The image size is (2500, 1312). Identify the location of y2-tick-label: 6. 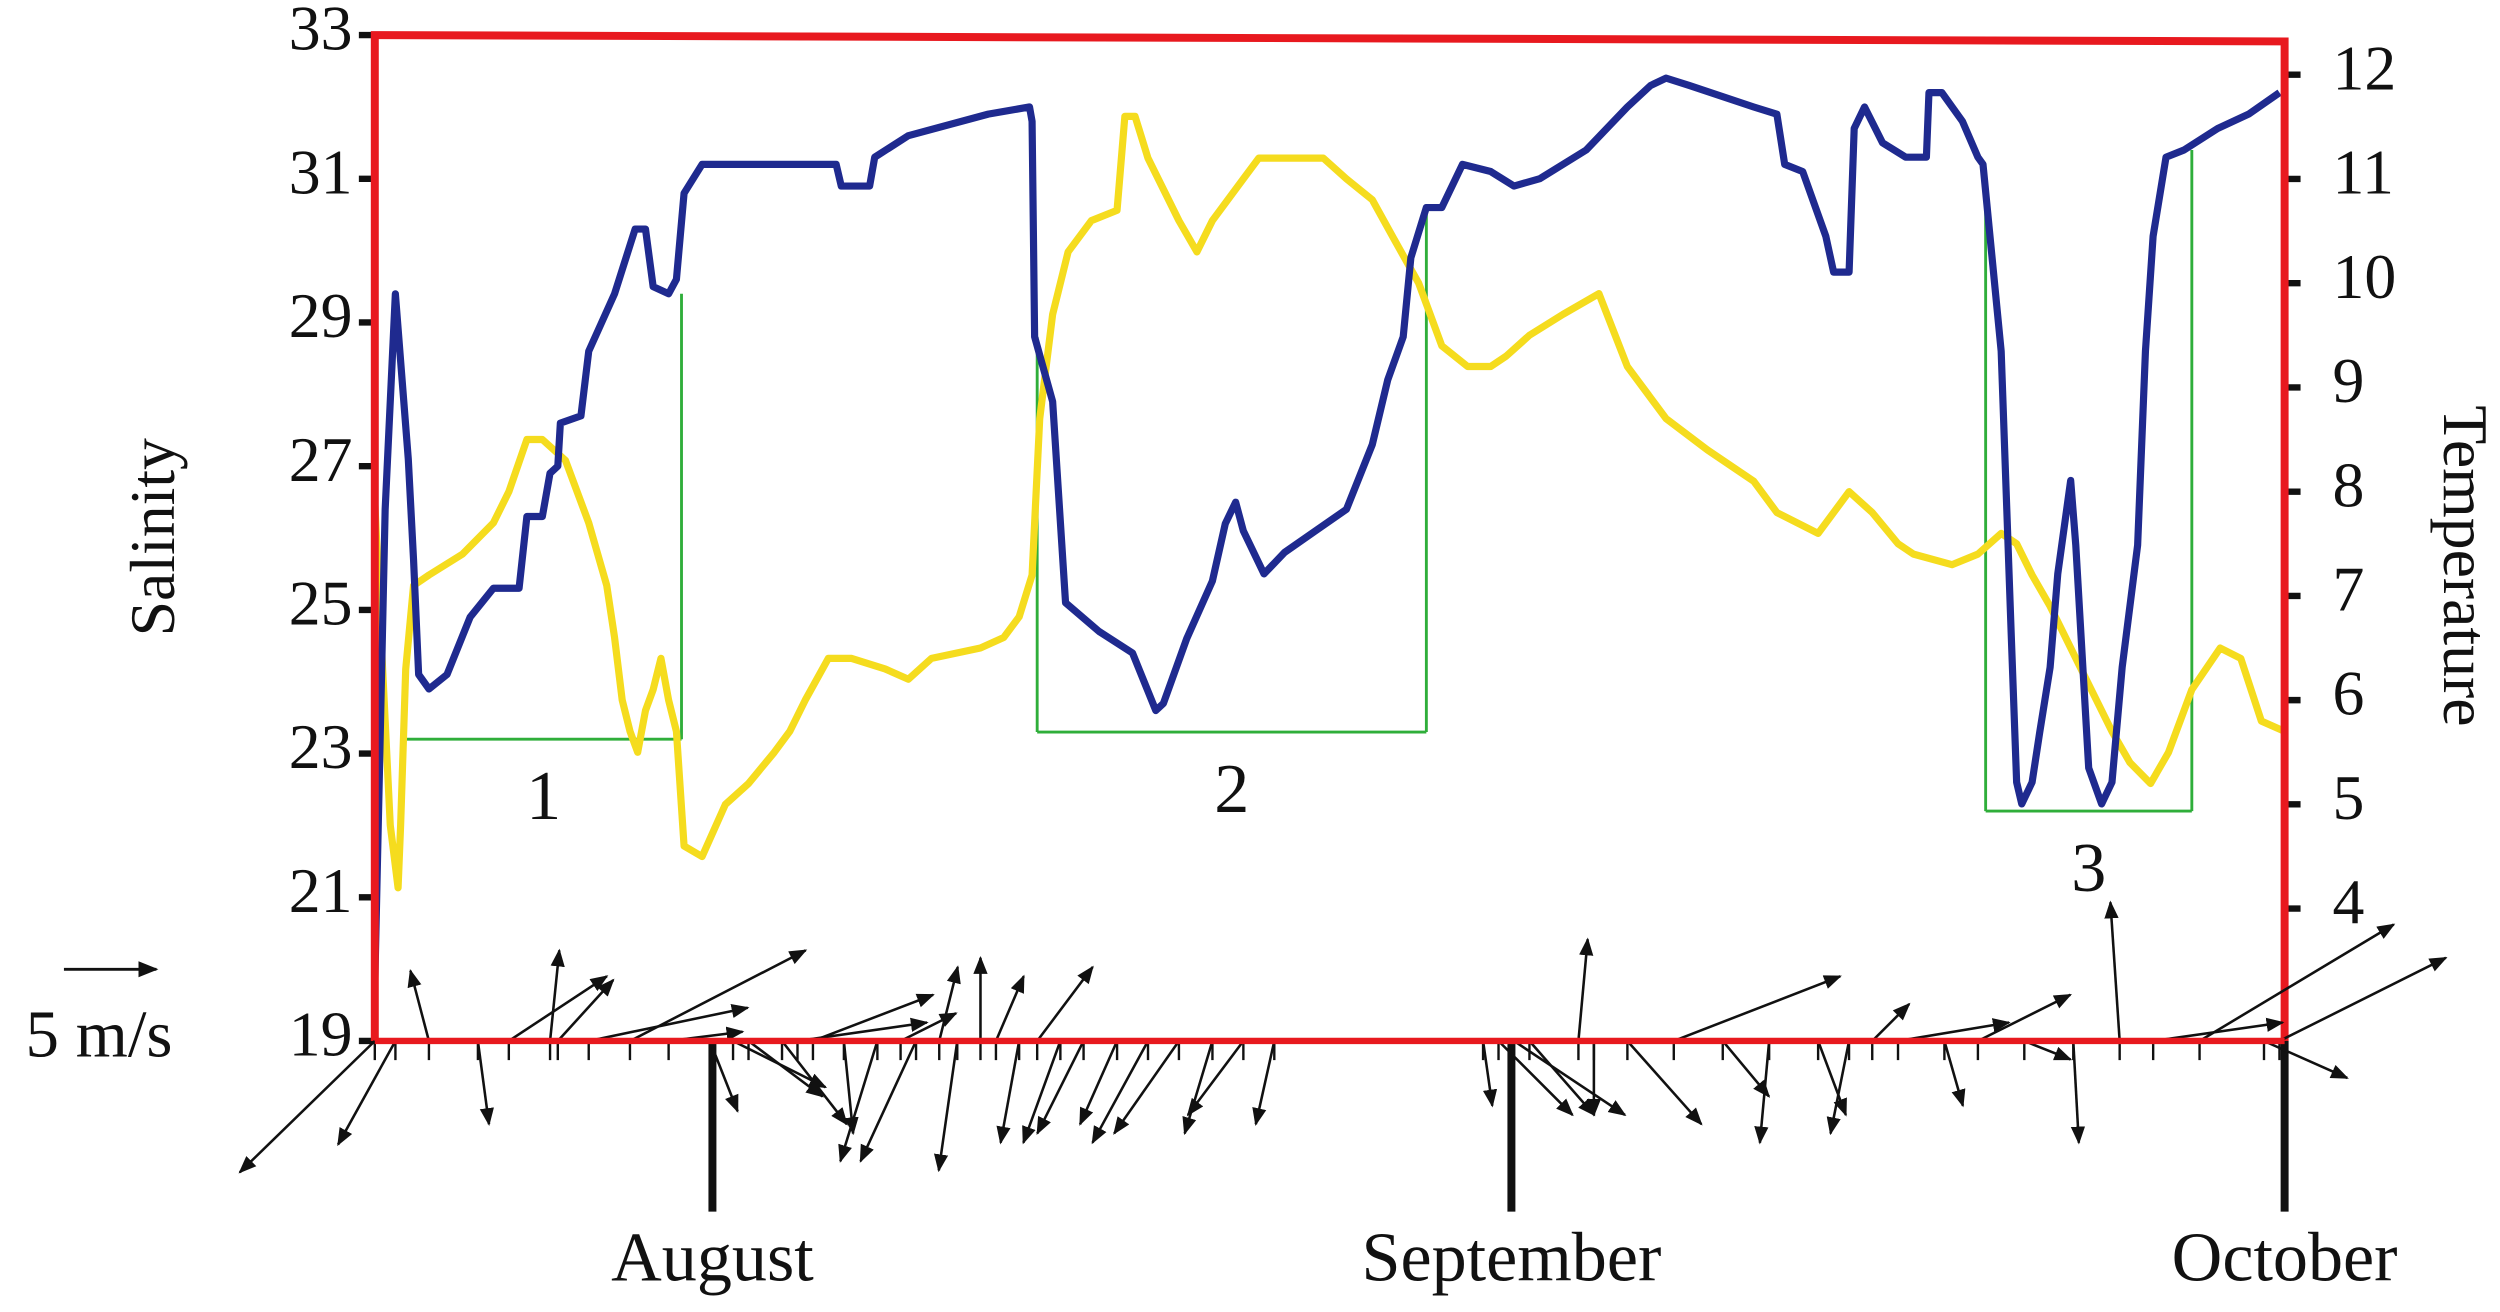
(2348, 693).